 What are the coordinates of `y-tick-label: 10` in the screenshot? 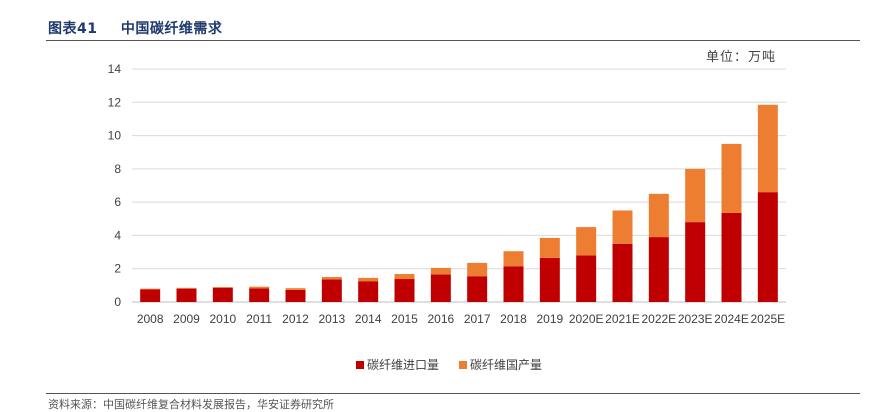 It's located at (115, 136).